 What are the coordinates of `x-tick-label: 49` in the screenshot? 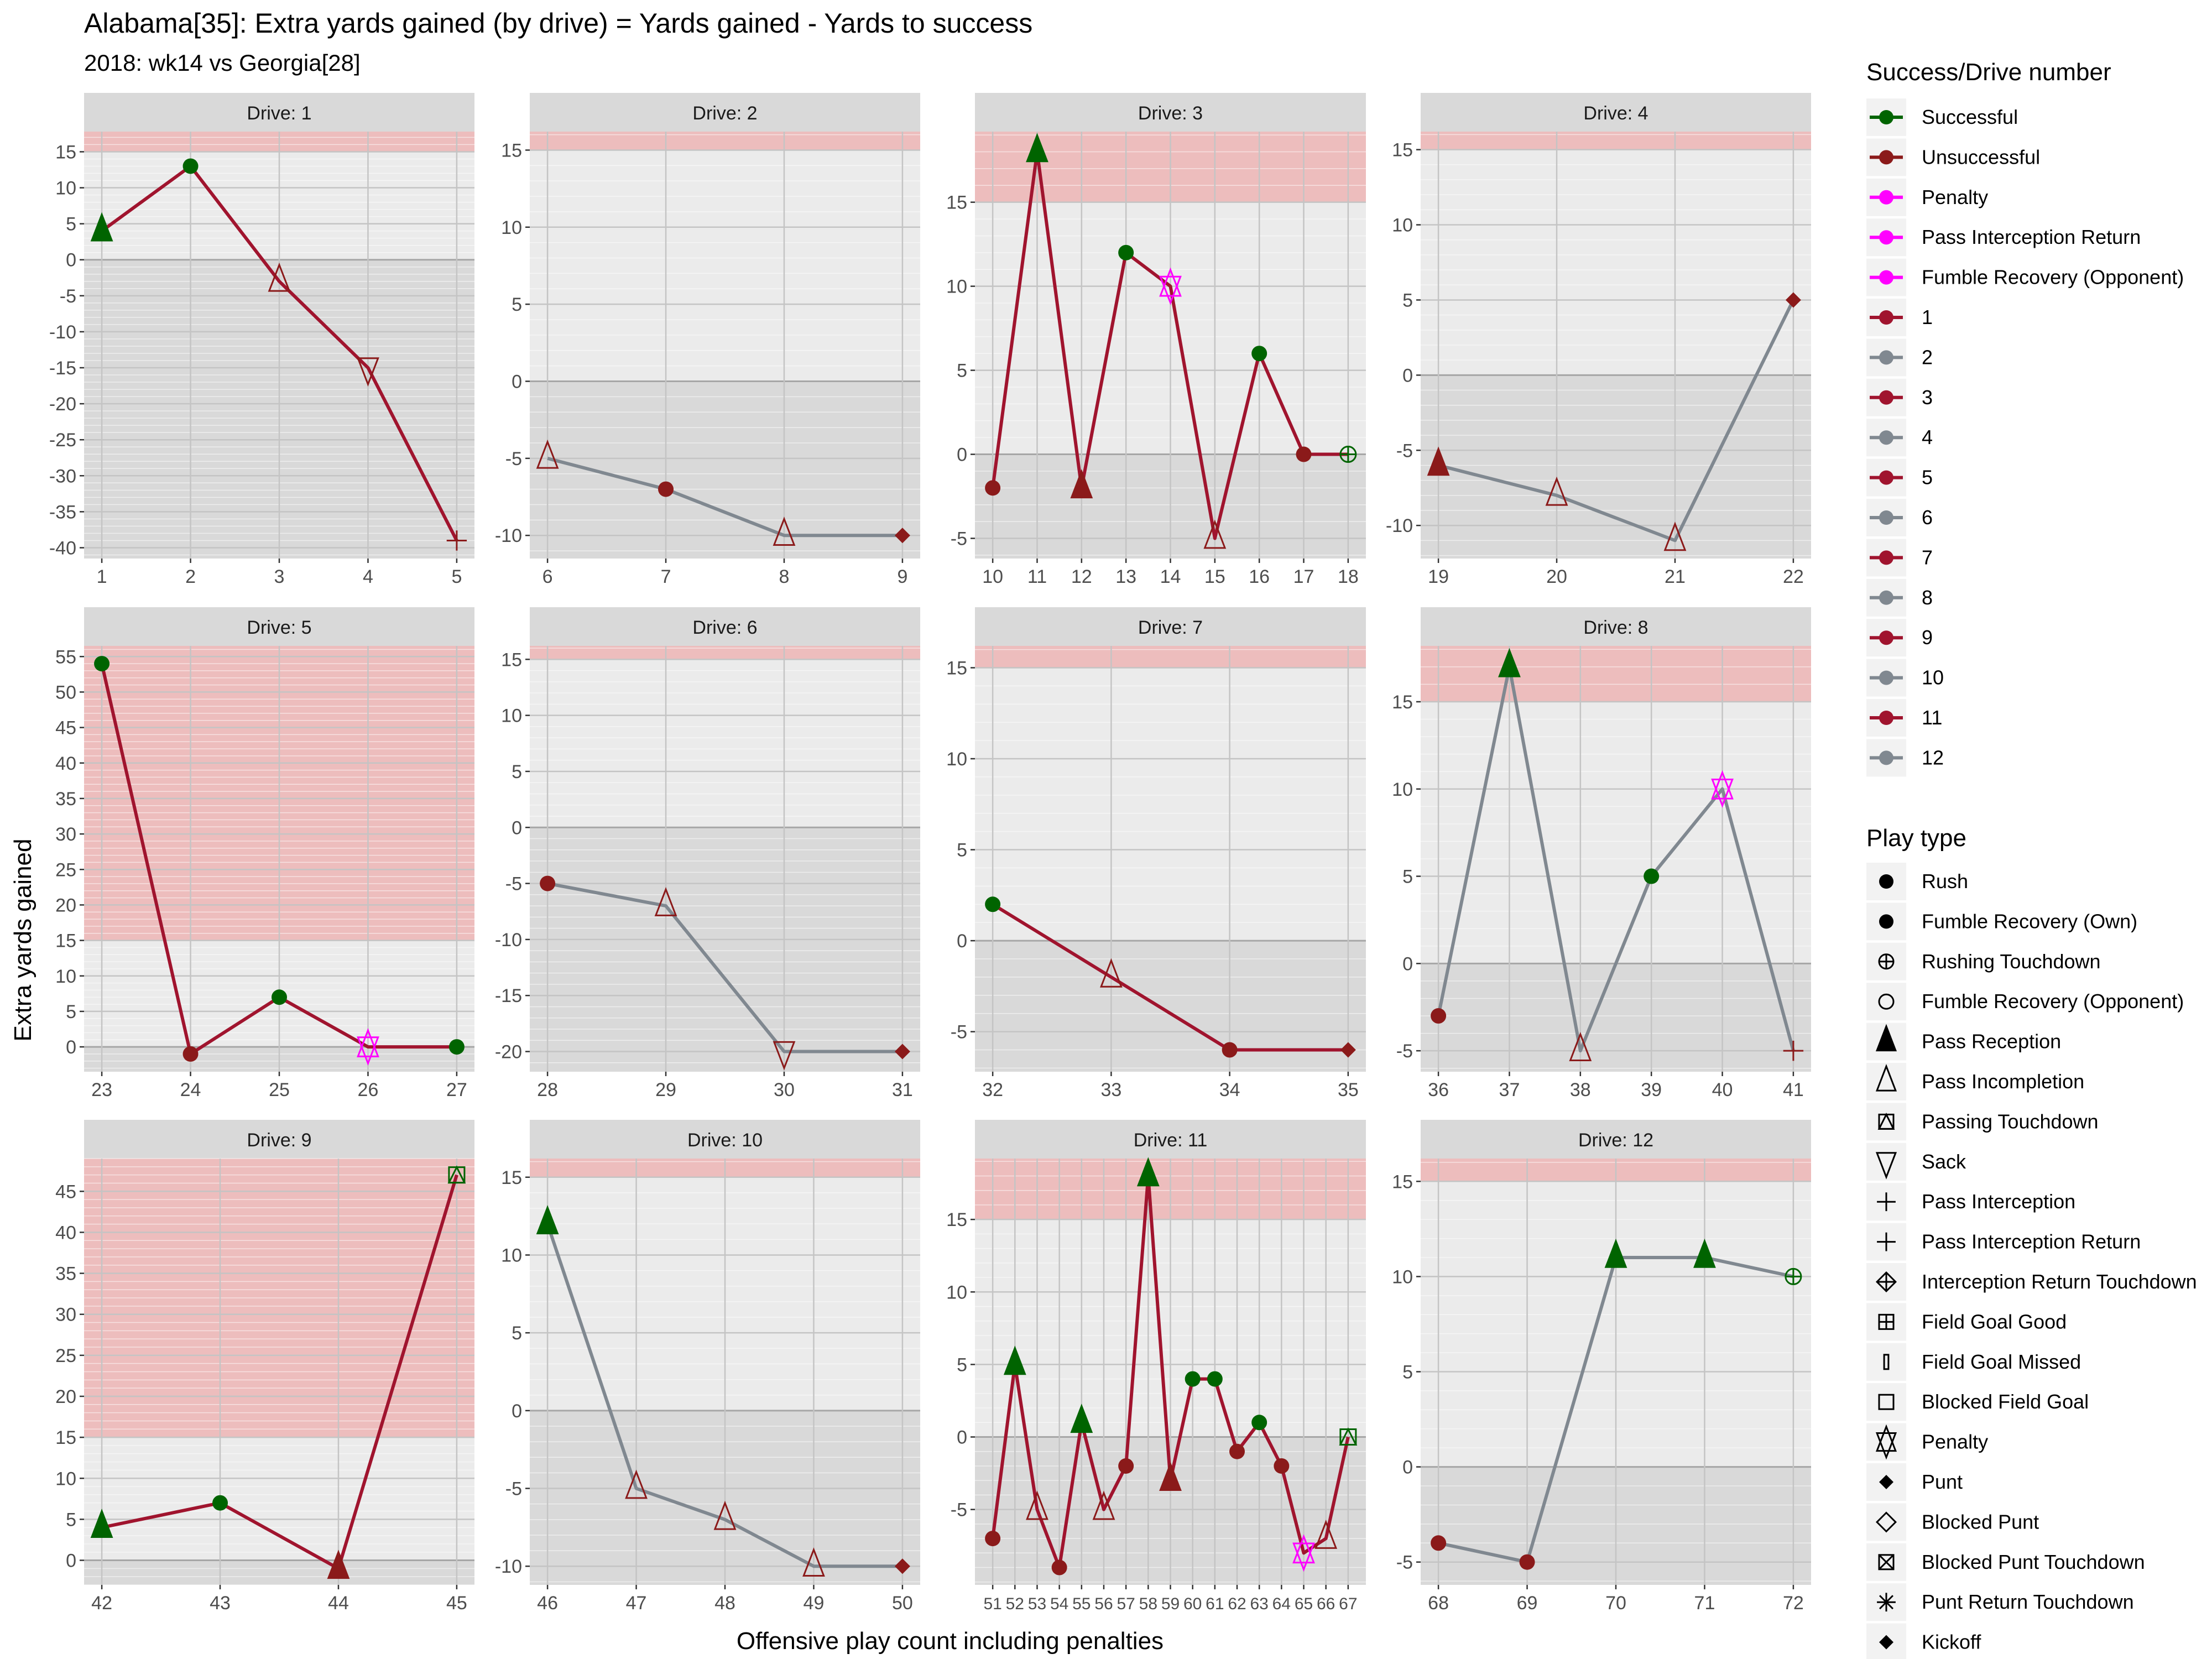 It's located at (815, 1604).